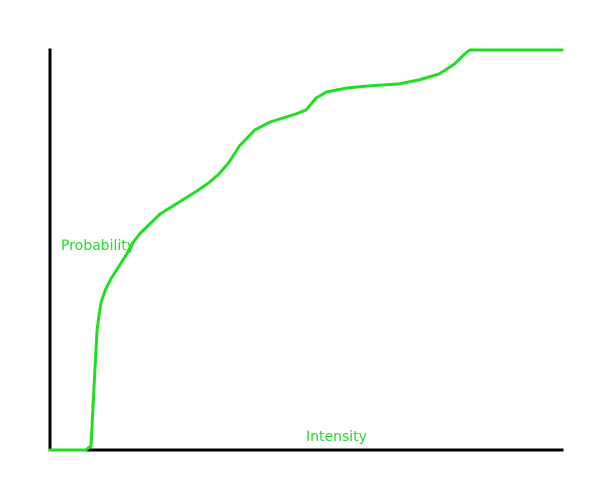 The width and height of the screenshot is (612, 500). What do you see at coordinates (98, 246) in the screenshot?
I see `y-axis-label: Probability` at bounding box center [98, 246].